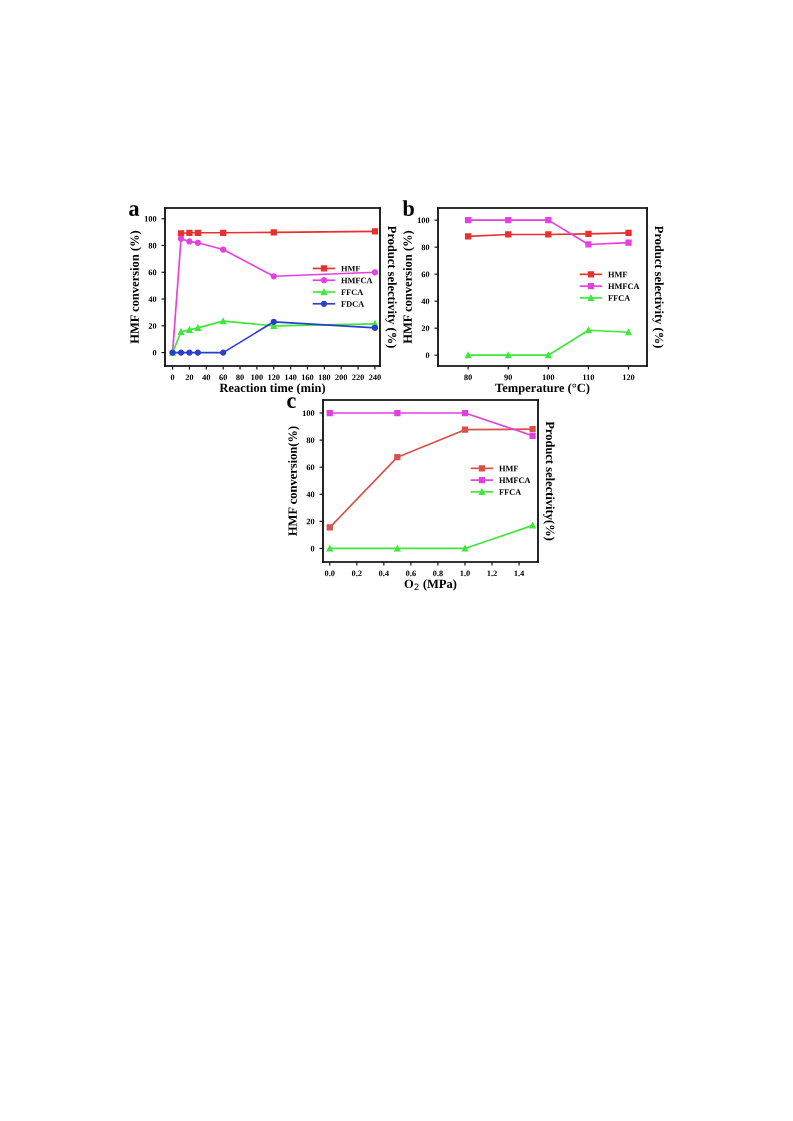  I want to click on x-tick-label: 0.8, so click(438, 573).